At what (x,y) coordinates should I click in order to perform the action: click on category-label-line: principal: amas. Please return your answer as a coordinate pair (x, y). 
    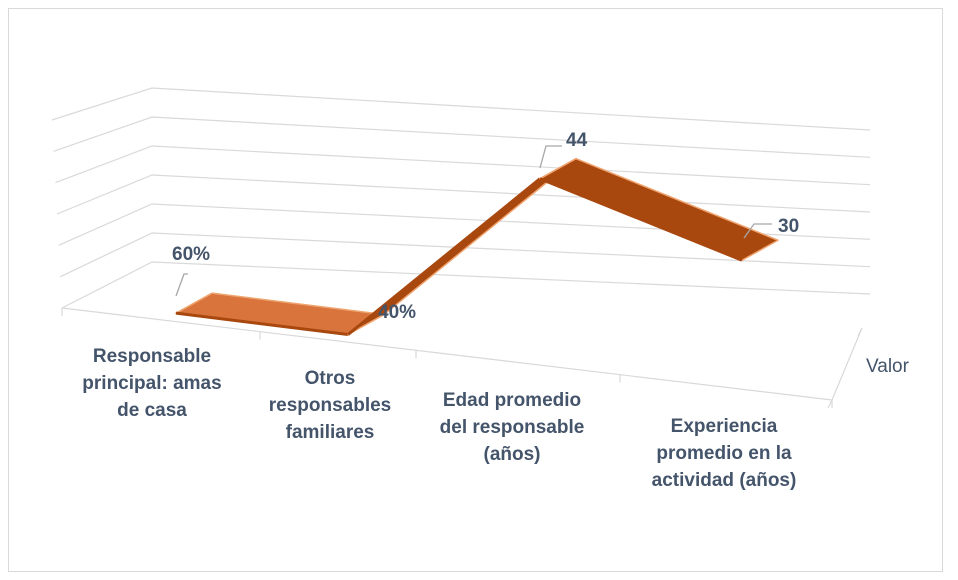
    Looking at the image, I should click on (151, 383).